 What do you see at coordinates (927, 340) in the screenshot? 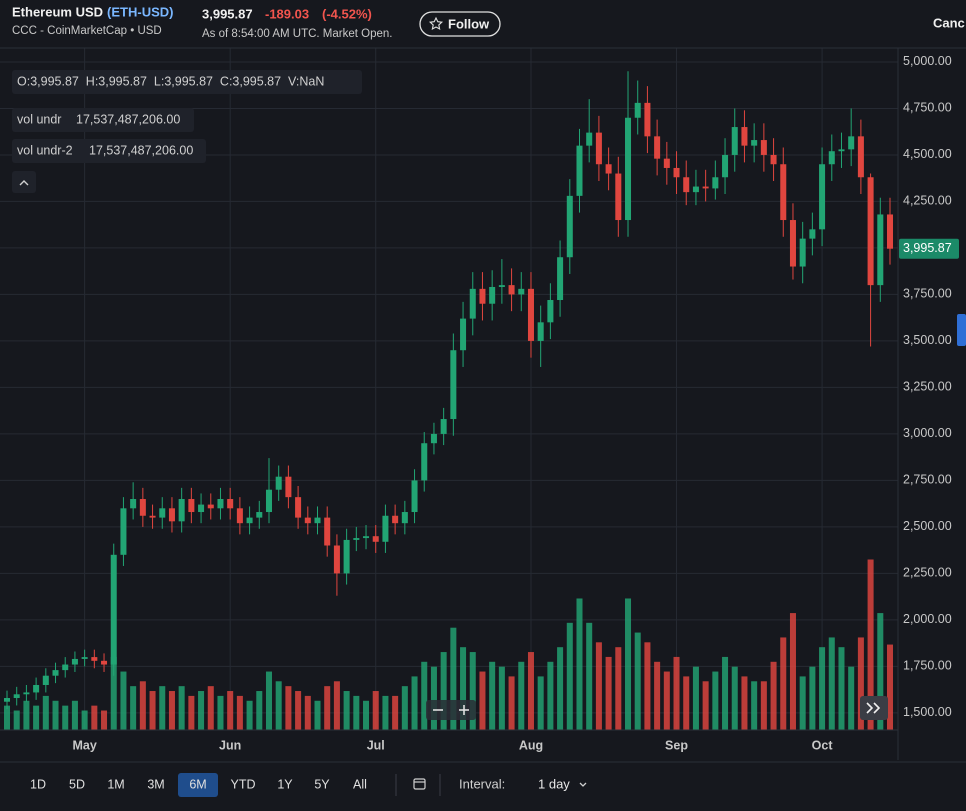
I see `y-tick-label: 3,500.00` at bounding box center [927, 340].